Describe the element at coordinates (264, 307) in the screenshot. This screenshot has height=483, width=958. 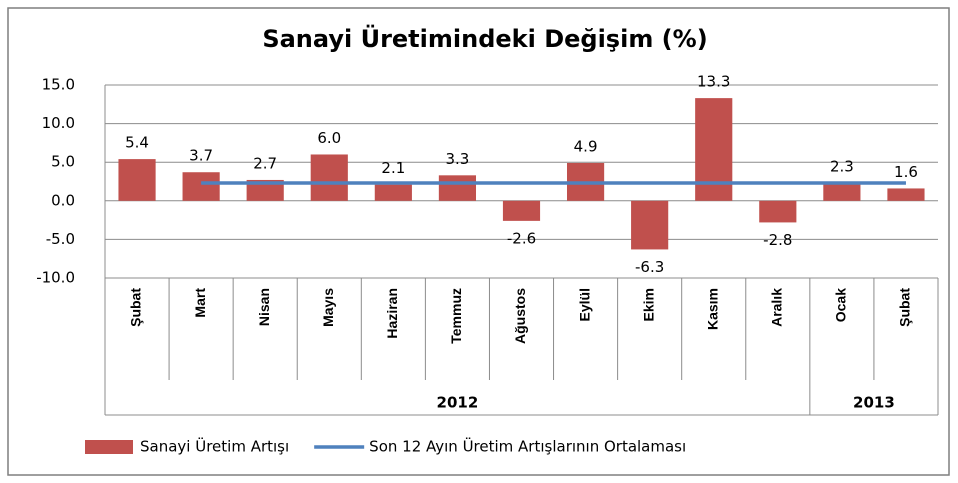
I see `x-tick-label: Nisan` at that location.